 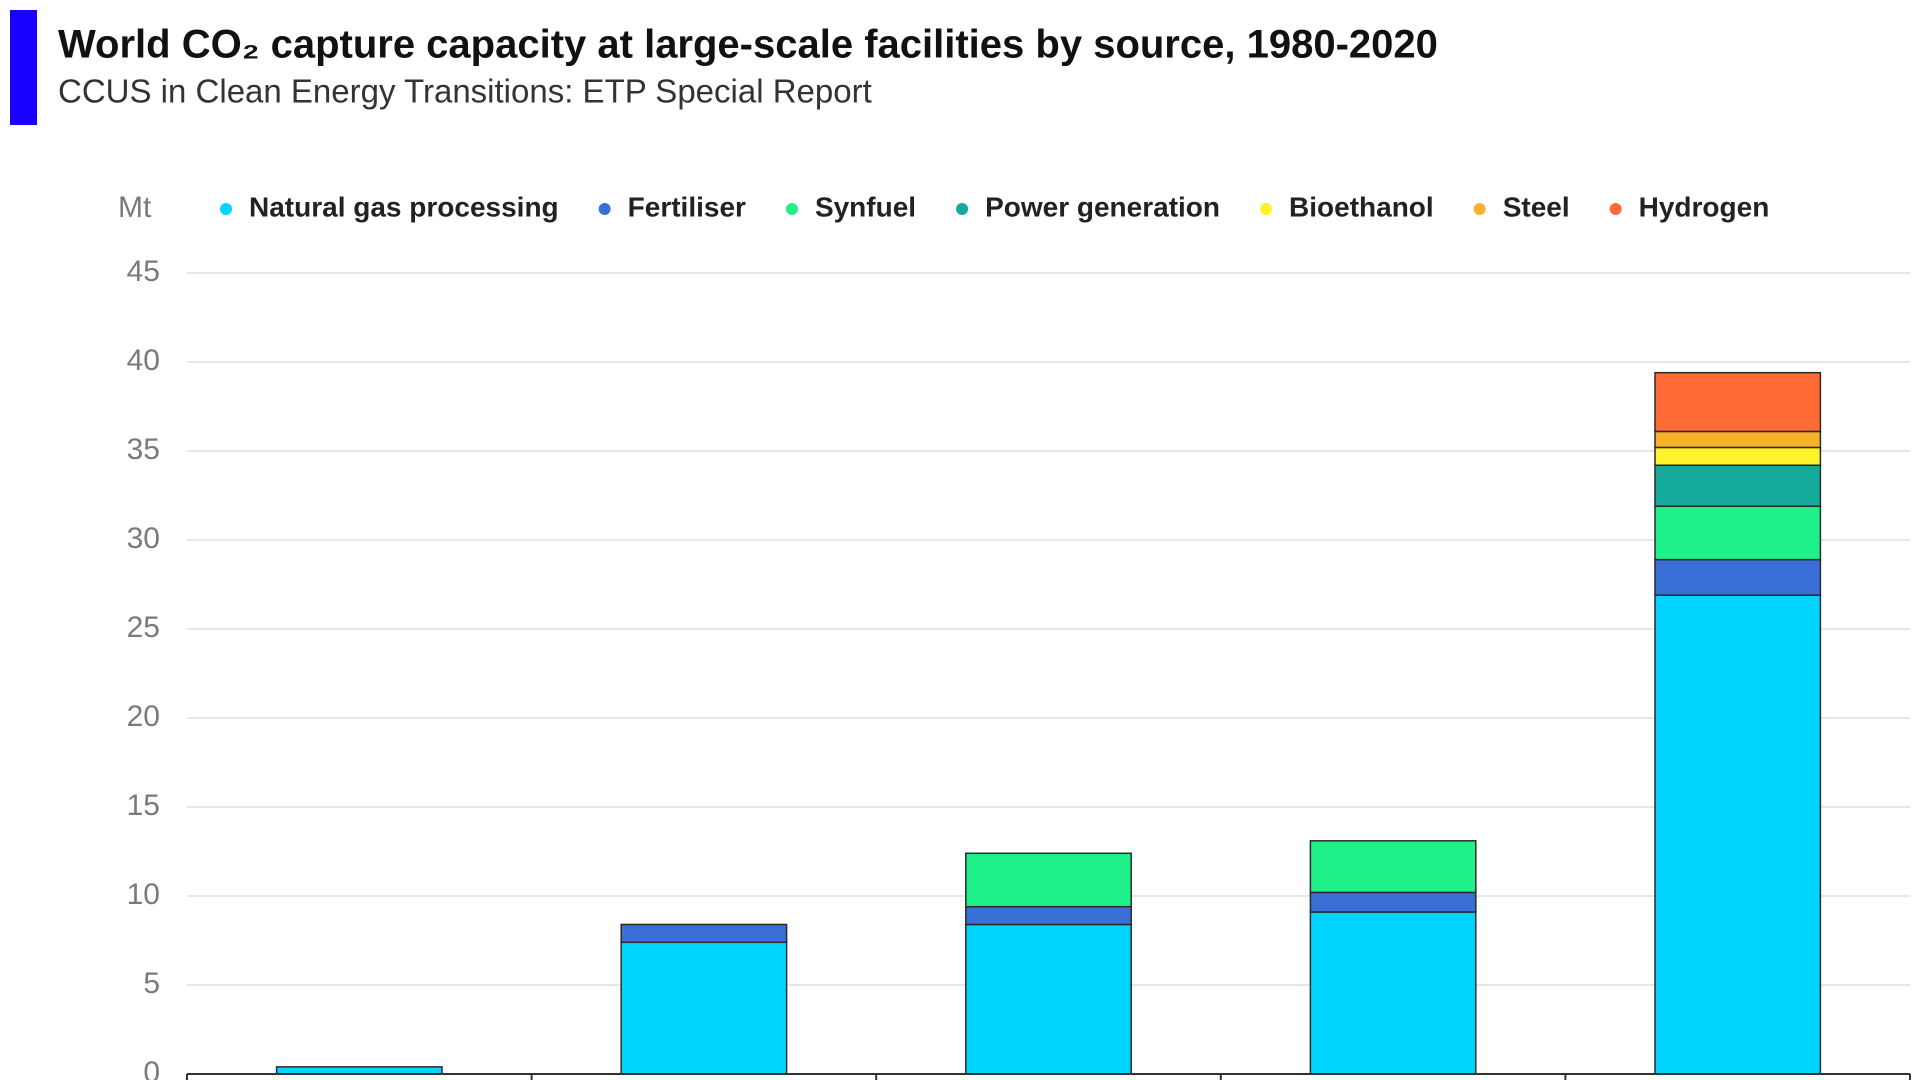 I want to click on y-tick-label: 20, so click(x=143, y=716).